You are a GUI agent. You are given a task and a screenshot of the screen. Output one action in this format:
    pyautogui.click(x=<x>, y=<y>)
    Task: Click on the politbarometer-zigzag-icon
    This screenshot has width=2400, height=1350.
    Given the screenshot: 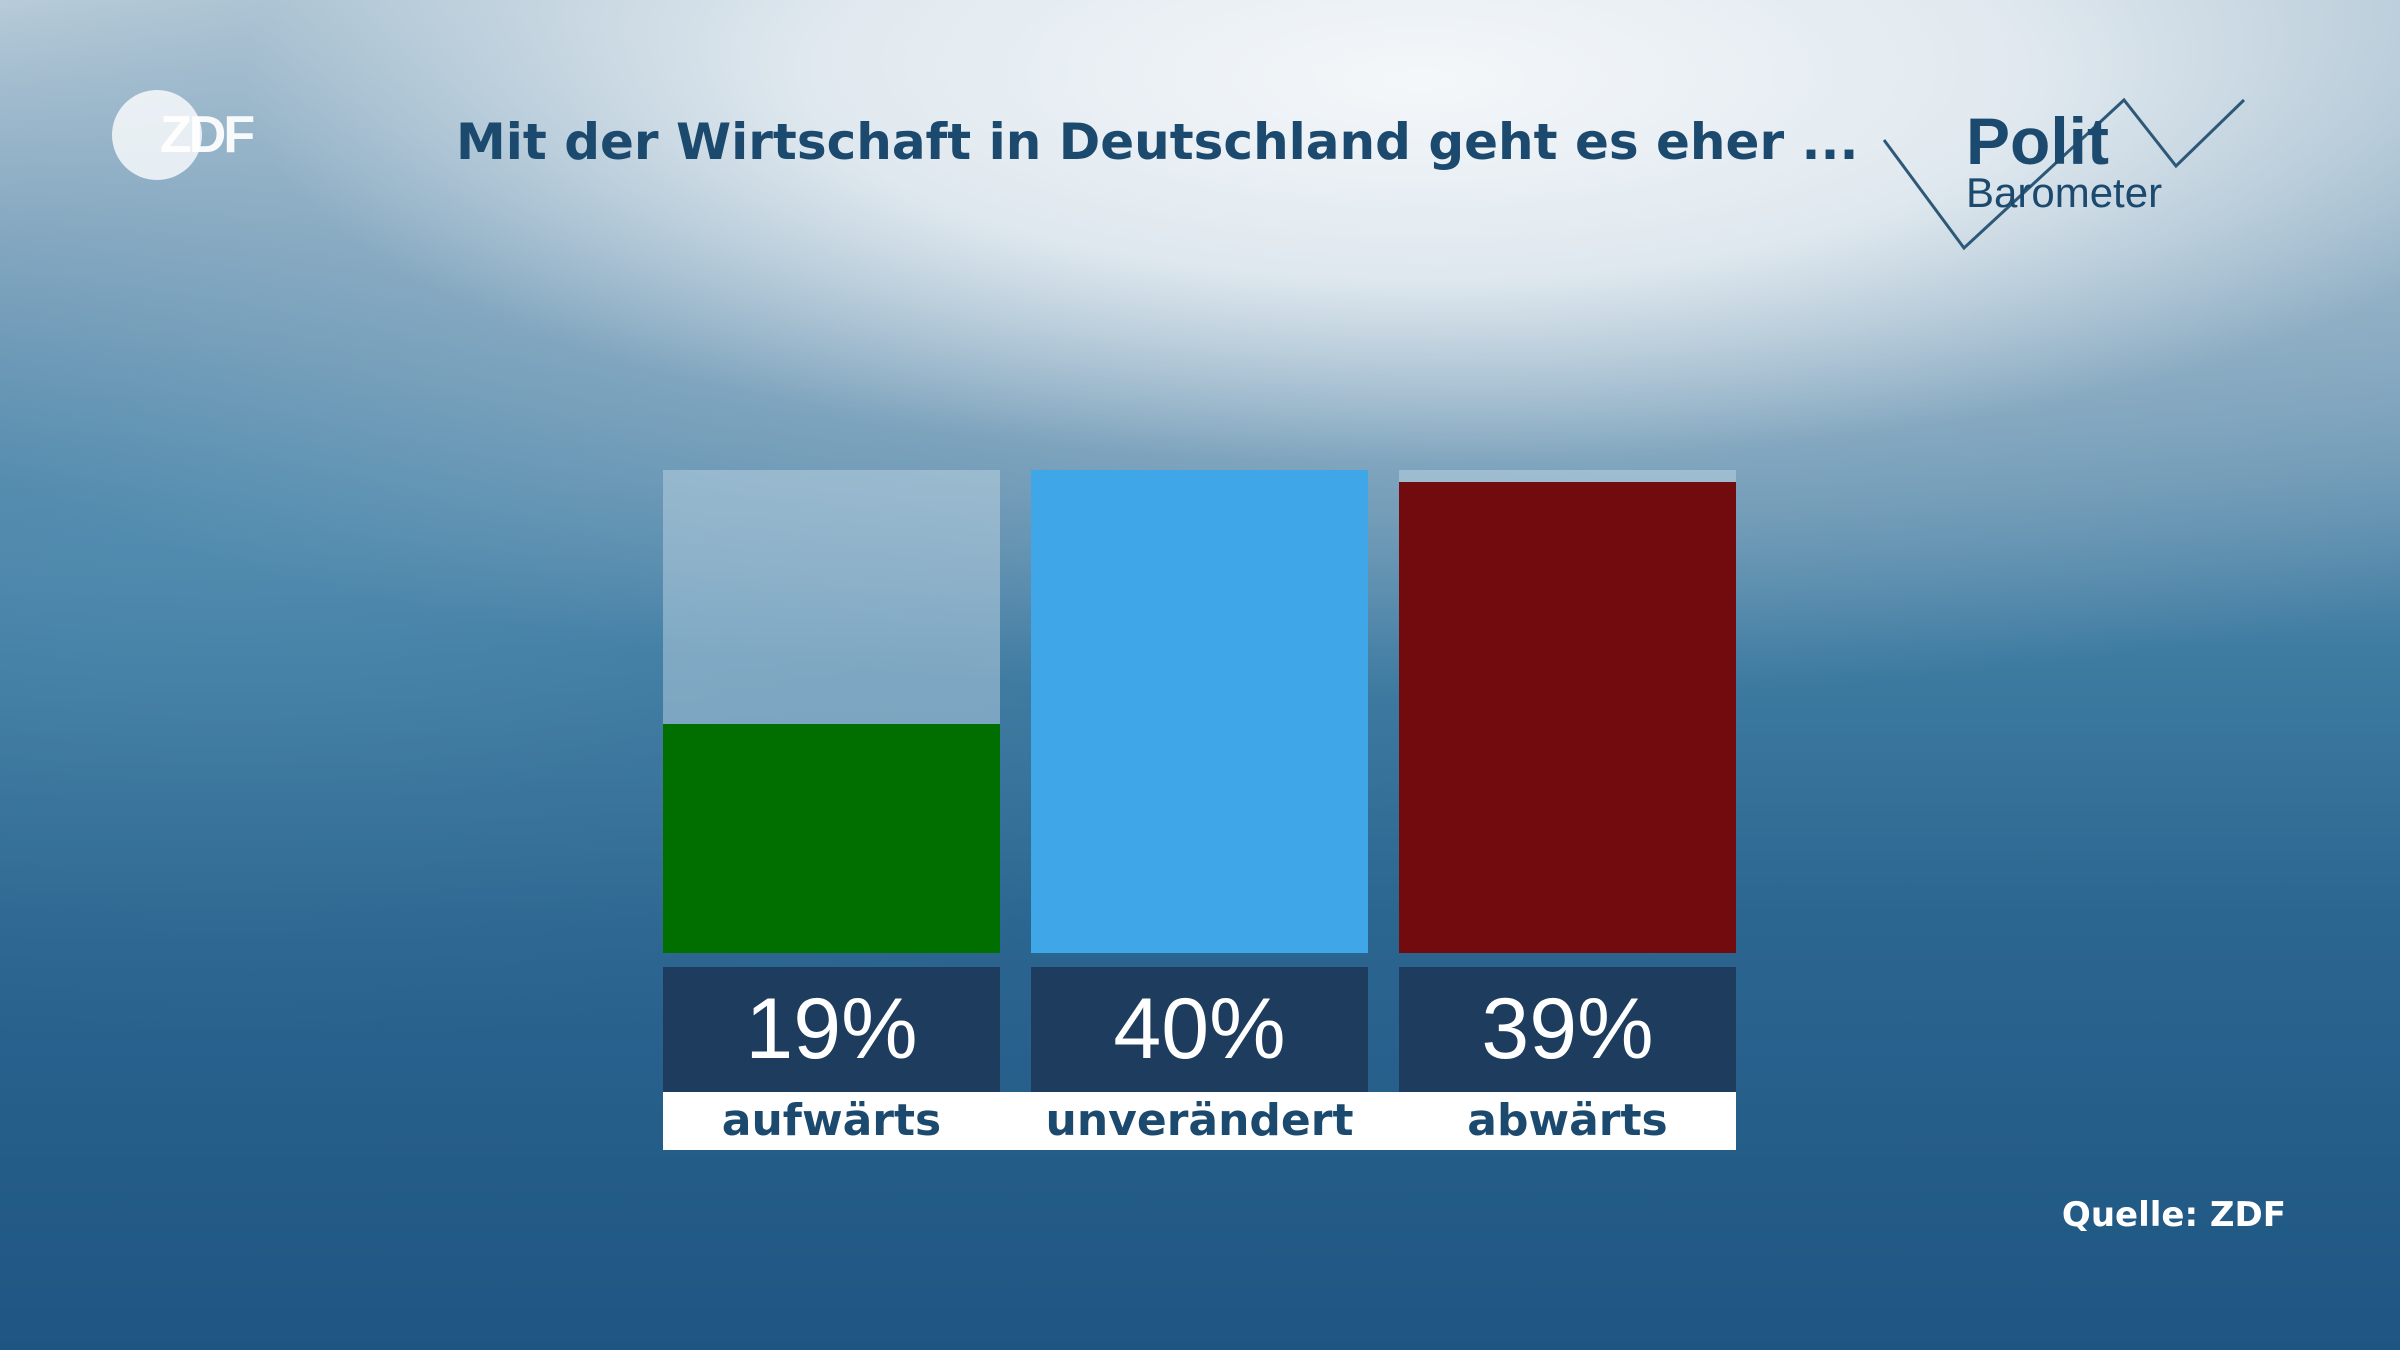 What is the action you would take?
    pyautogui.click(x=2064, y=174)
    